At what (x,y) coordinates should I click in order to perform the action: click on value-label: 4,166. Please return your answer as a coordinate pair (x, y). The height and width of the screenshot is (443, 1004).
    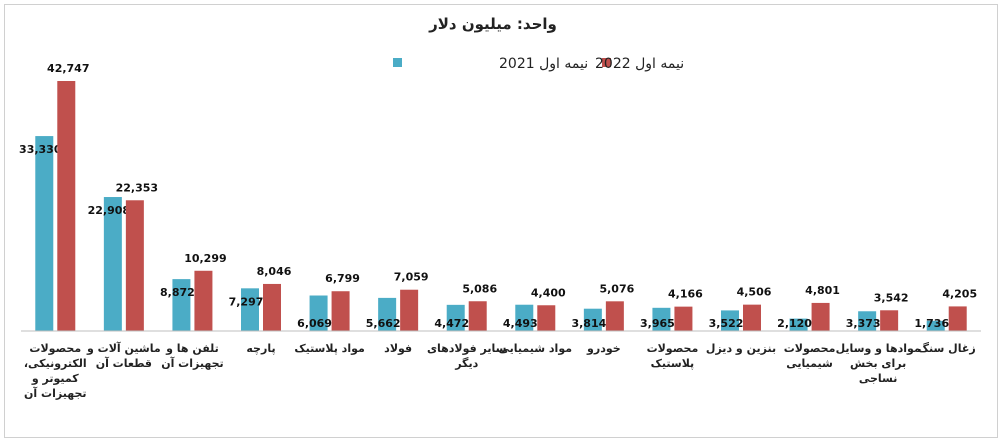
    Looking at the image, I should click on (685, 294).